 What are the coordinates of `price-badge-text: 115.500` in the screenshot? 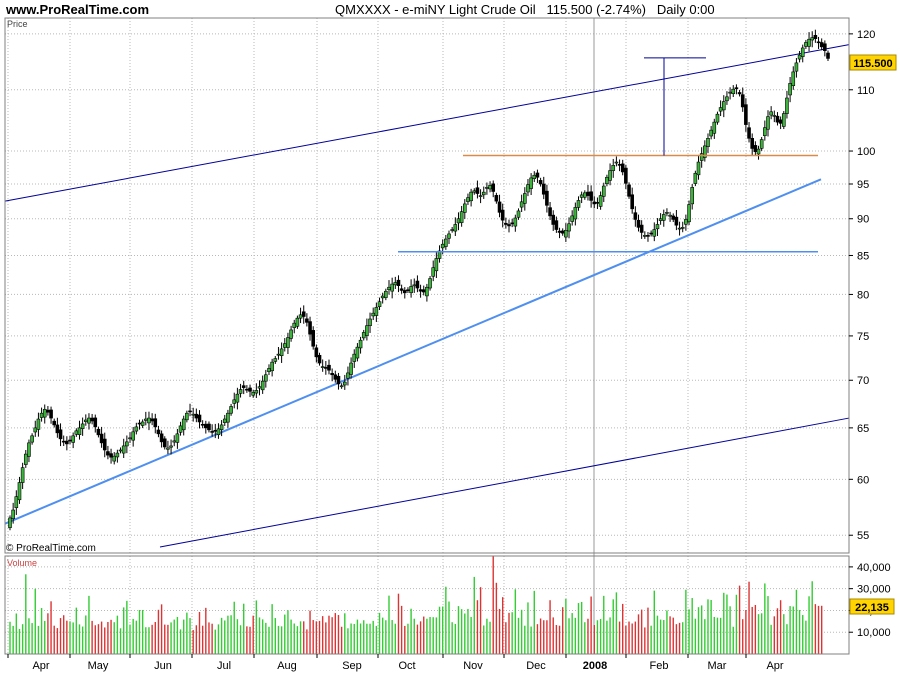 It's located at (872, 64).